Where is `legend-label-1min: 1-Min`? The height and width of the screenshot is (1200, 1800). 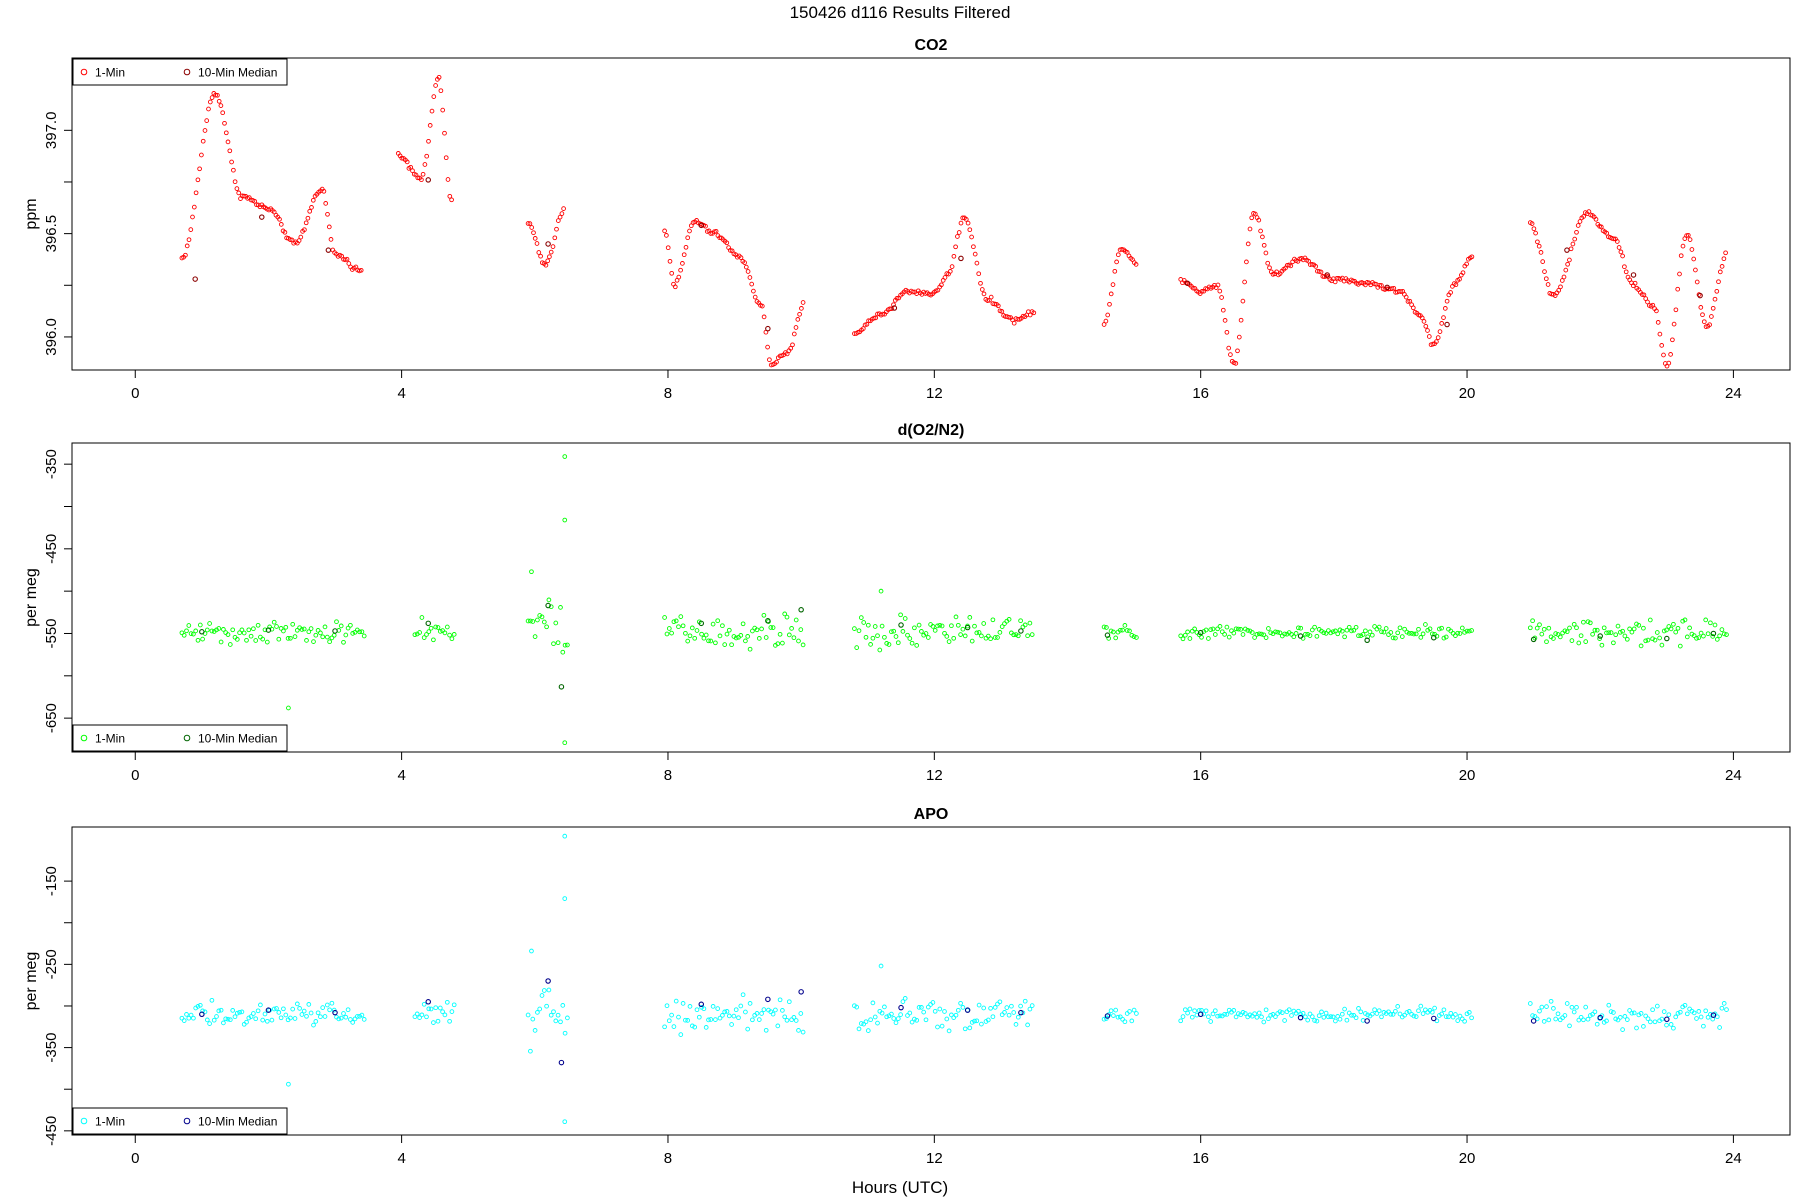
legend-label-1min: 1-Min is located at coordinates (110, 739).